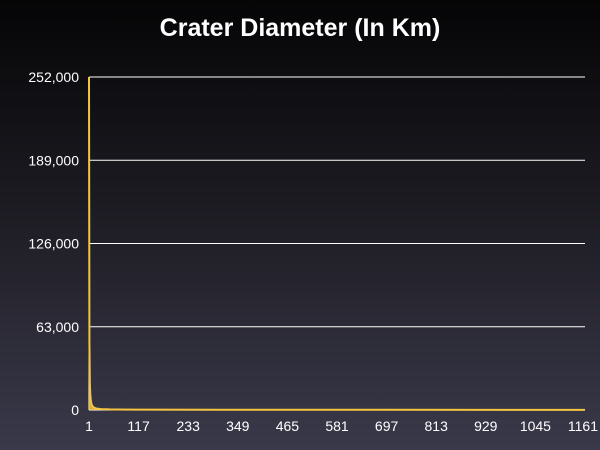  I want to click on x-axis-ticks: 1 117 233 349 465 581 697 813 929 1045 1161, so click(341, 426).